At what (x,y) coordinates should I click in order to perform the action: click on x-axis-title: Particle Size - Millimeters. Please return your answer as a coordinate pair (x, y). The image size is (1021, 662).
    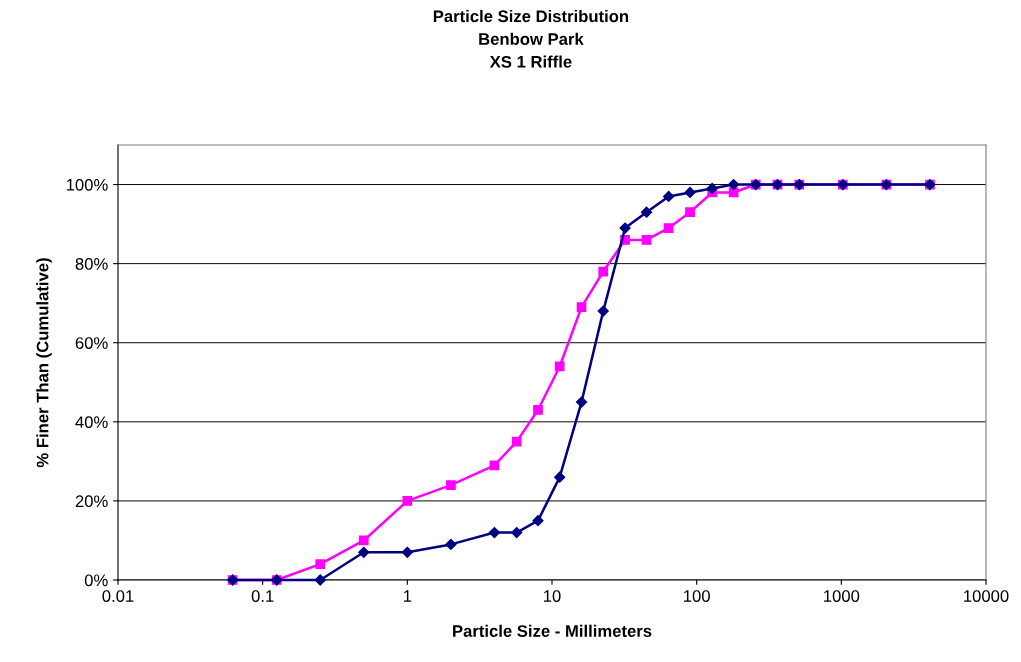
    Looking at the image, I should click on (552, 630).